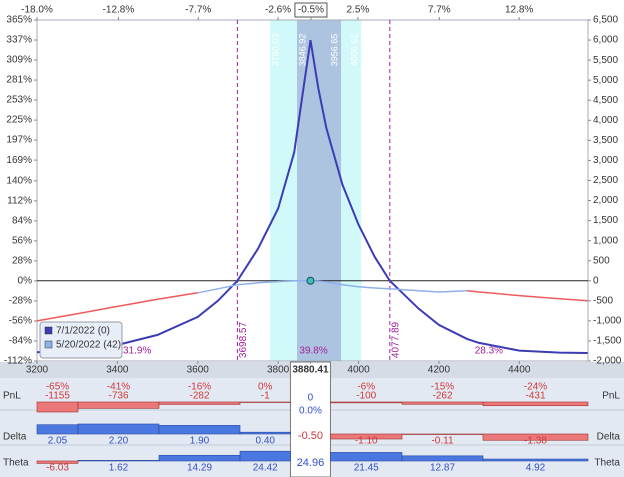 The image size is (624, 477). I want to click on band-label: 3780.03, so click(275, 50).